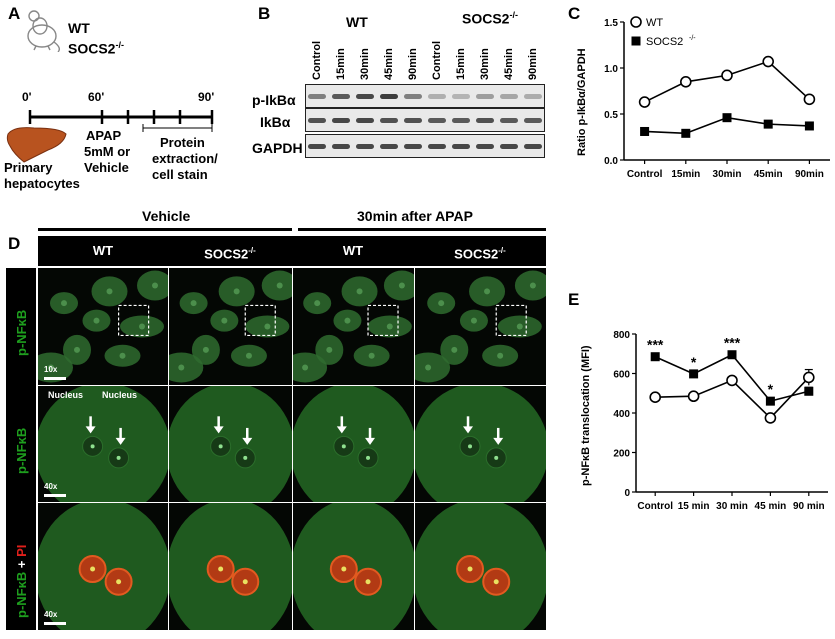  Describe the element at coordinates (353, 250) in the screenshot. I see `col-header-text-3: WT` at that location.